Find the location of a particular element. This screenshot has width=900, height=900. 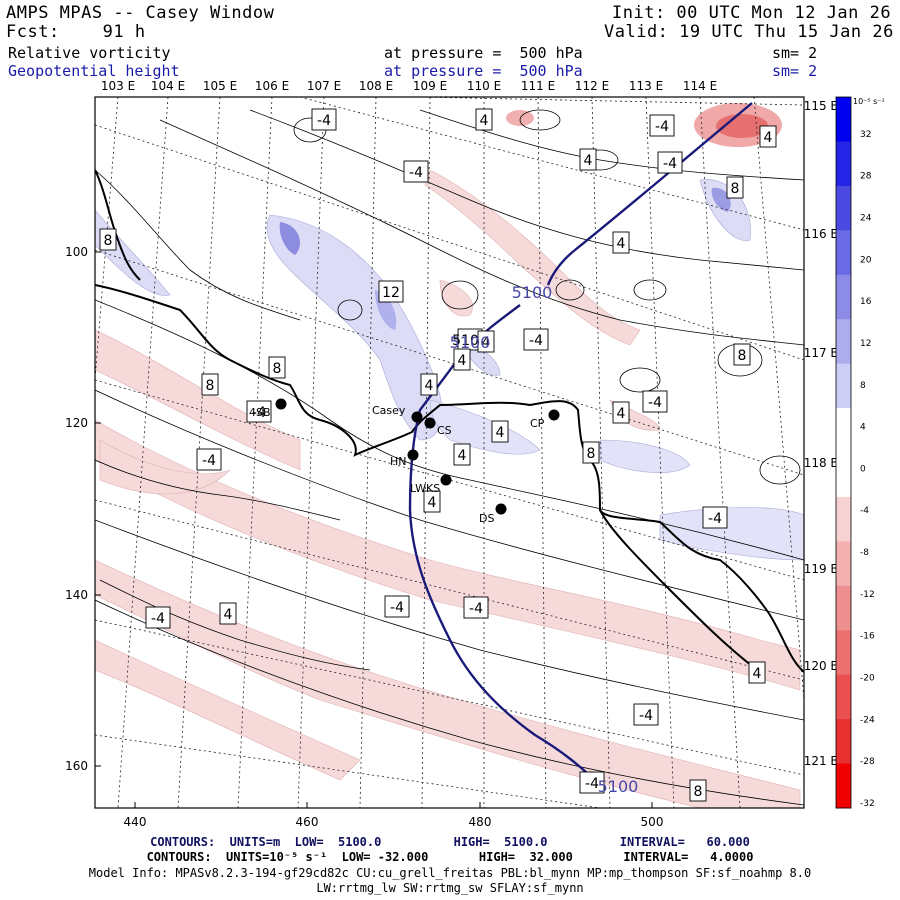

vorticity-contour-label: 12 is located at coordinates (391, 293).